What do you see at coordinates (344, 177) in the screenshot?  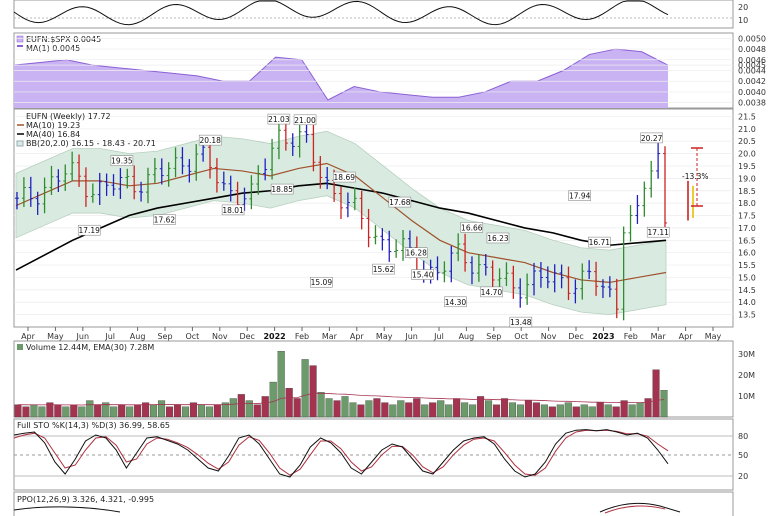 I see `price-tag: 18.69` at bounding box center [344, 177].